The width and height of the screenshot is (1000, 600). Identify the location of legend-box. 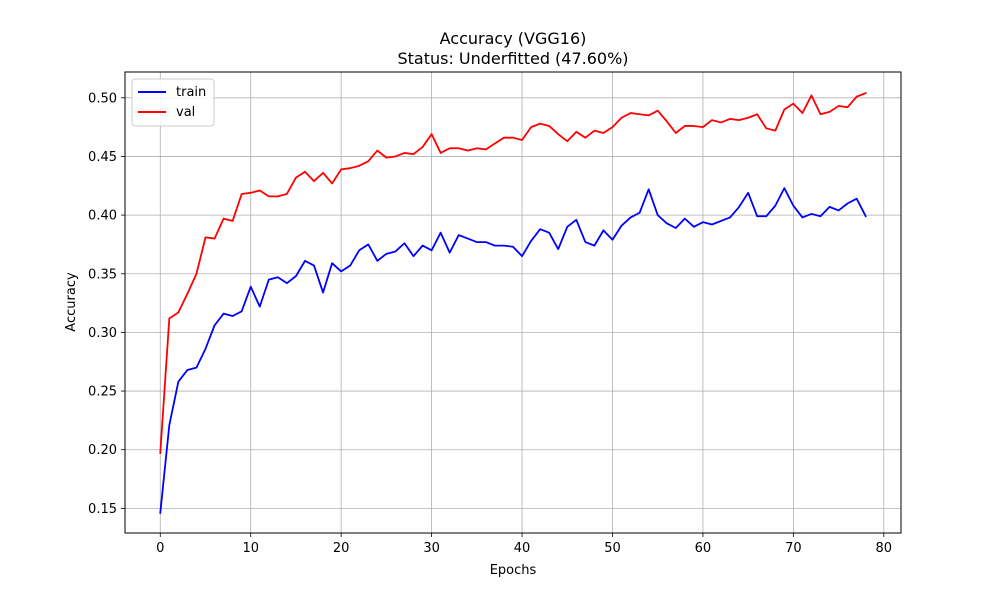
(173, 102).